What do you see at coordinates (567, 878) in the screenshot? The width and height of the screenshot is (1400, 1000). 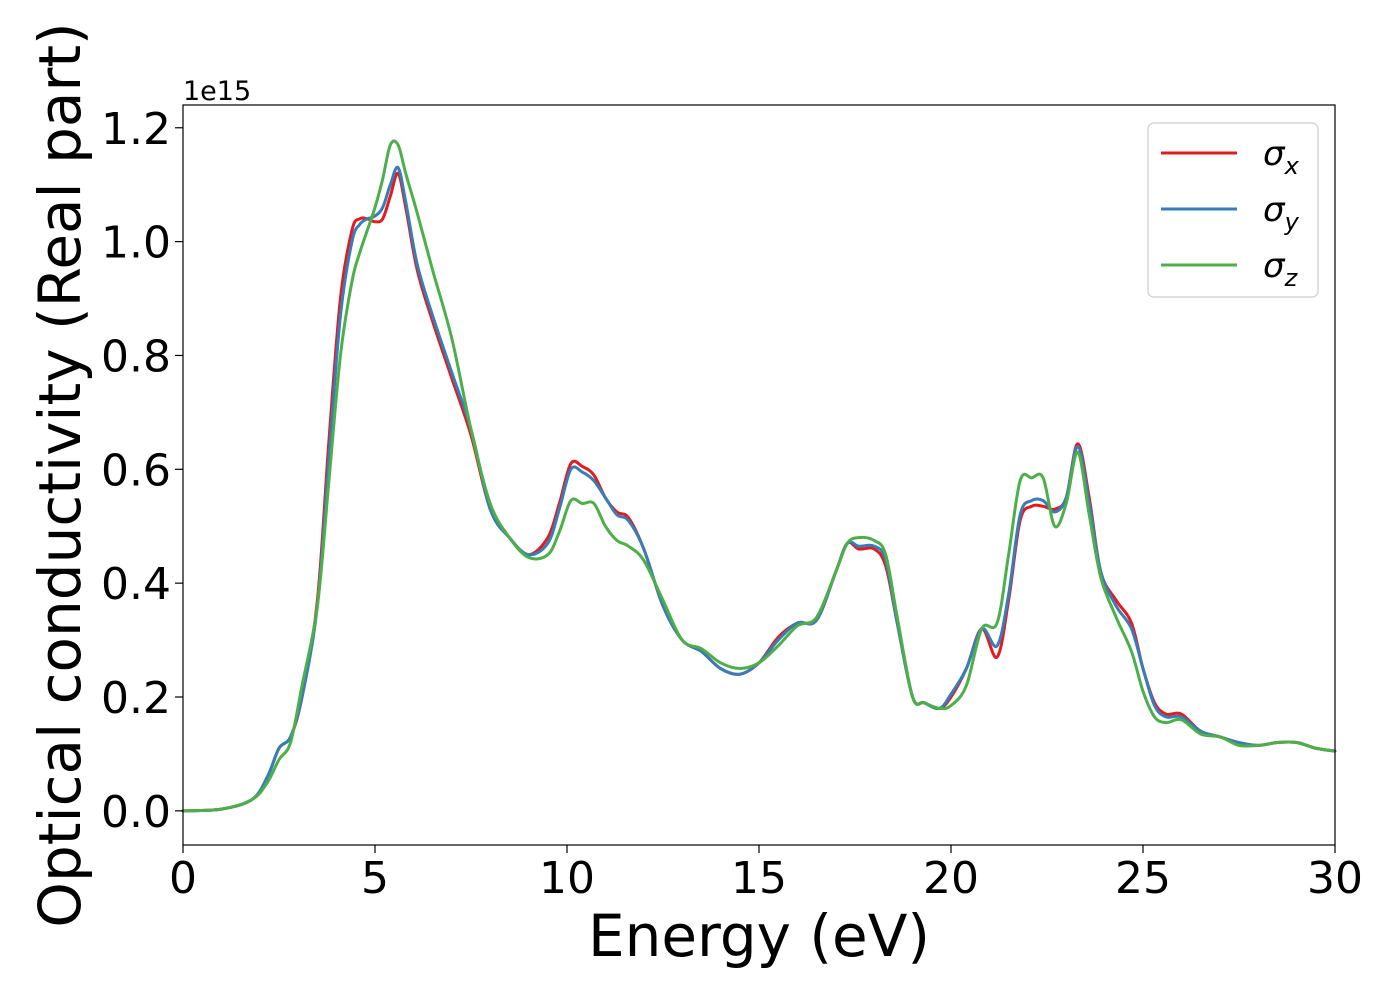 I see `x-tick-label: 10` at bounding box center [567, 878].